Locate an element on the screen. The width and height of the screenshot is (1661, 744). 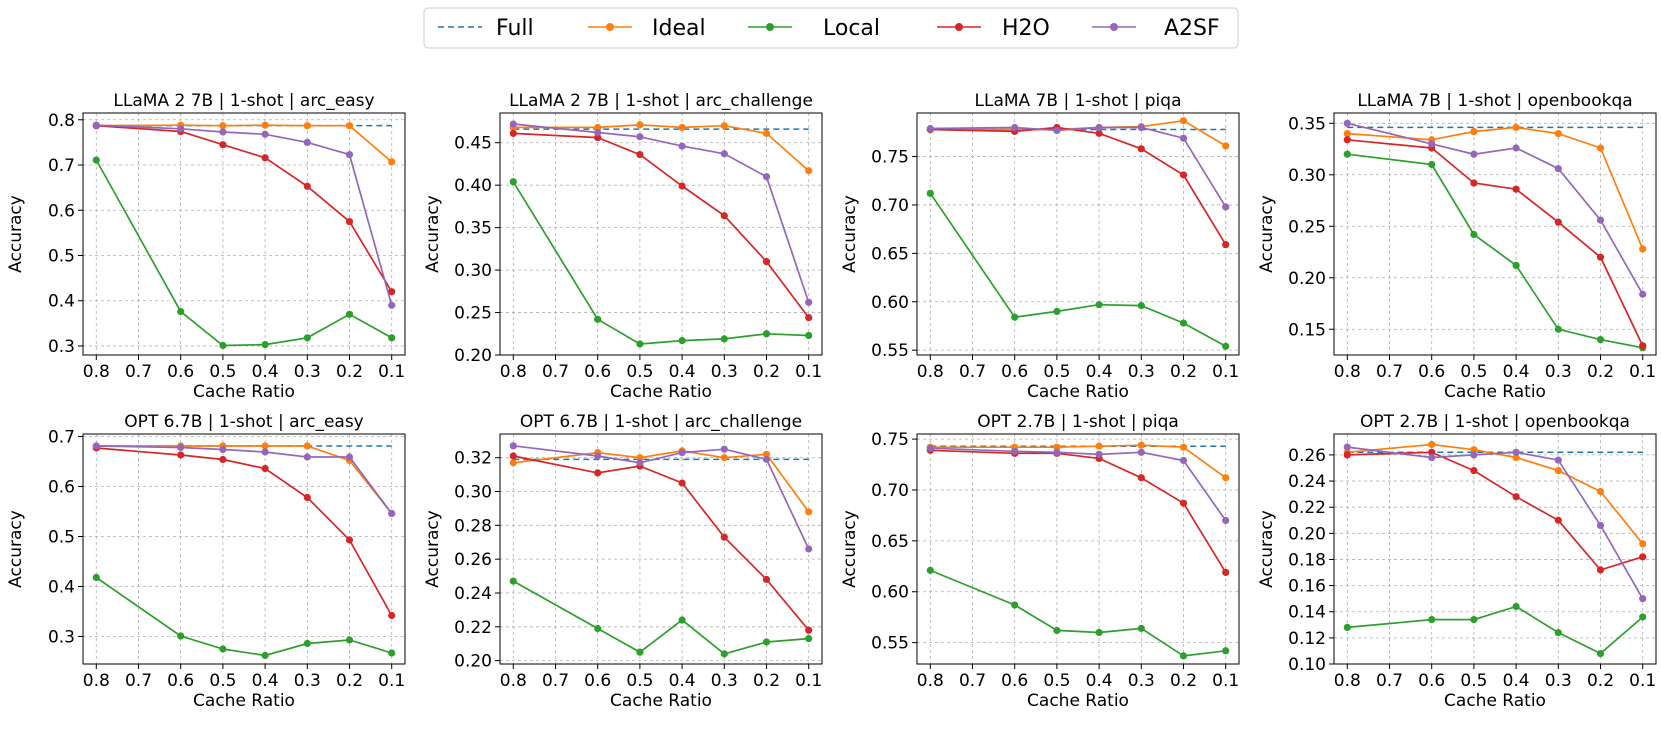
plot-frame is located at coordinates (661, 549).